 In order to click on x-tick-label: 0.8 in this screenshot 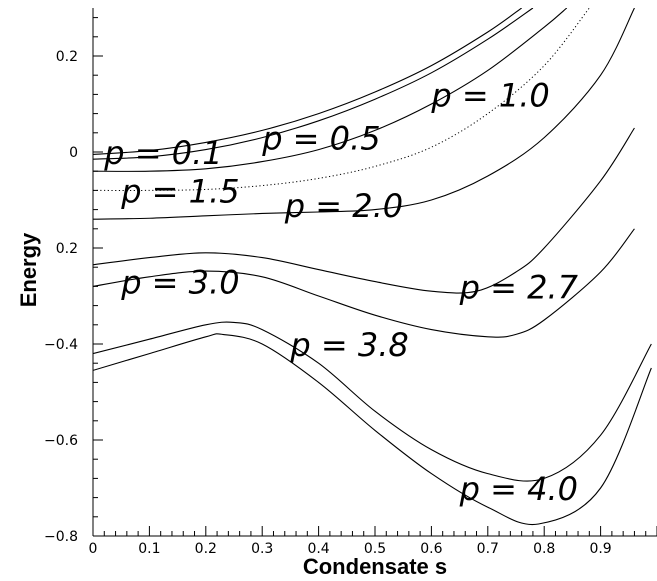, I will do `click(544, 549)`.